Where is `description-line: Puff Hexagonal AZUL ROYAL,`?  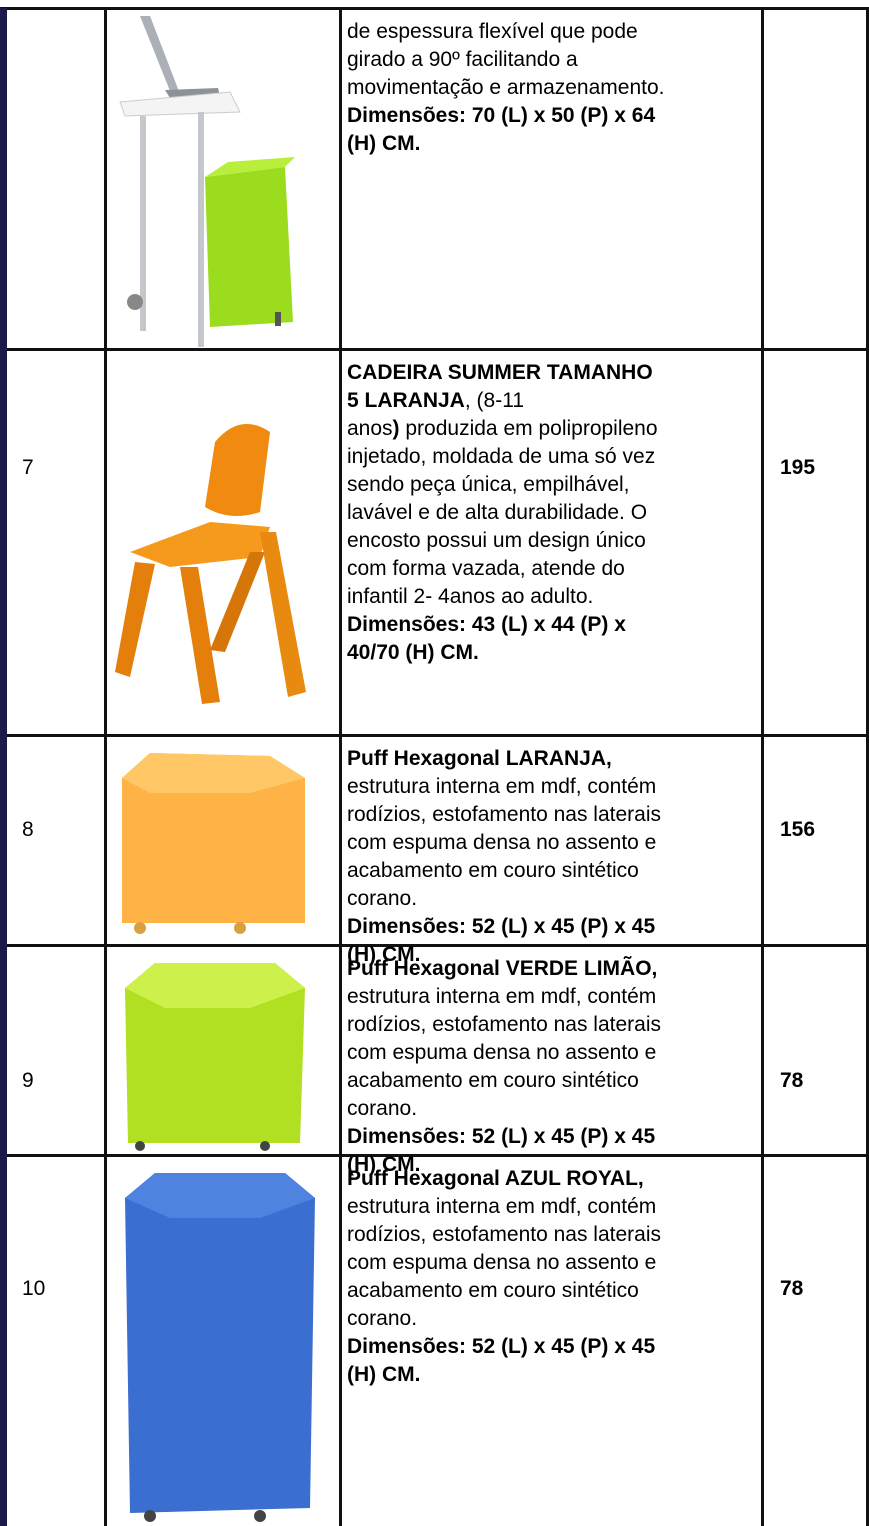
description-line: Puff Hexagonal AZUL ROYAL, is located at coordinates (504, 1179).